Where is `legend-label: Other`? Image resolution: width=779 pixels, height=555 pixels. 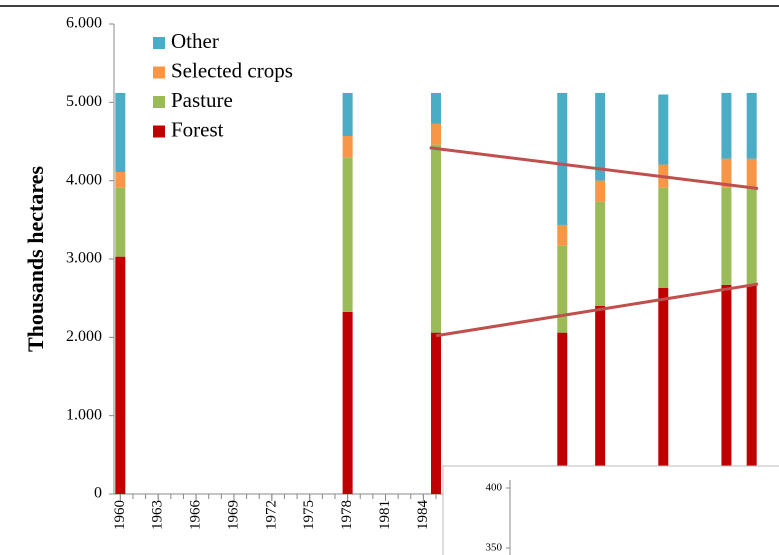
legend-label: Other is located at coordinates (195, 41).